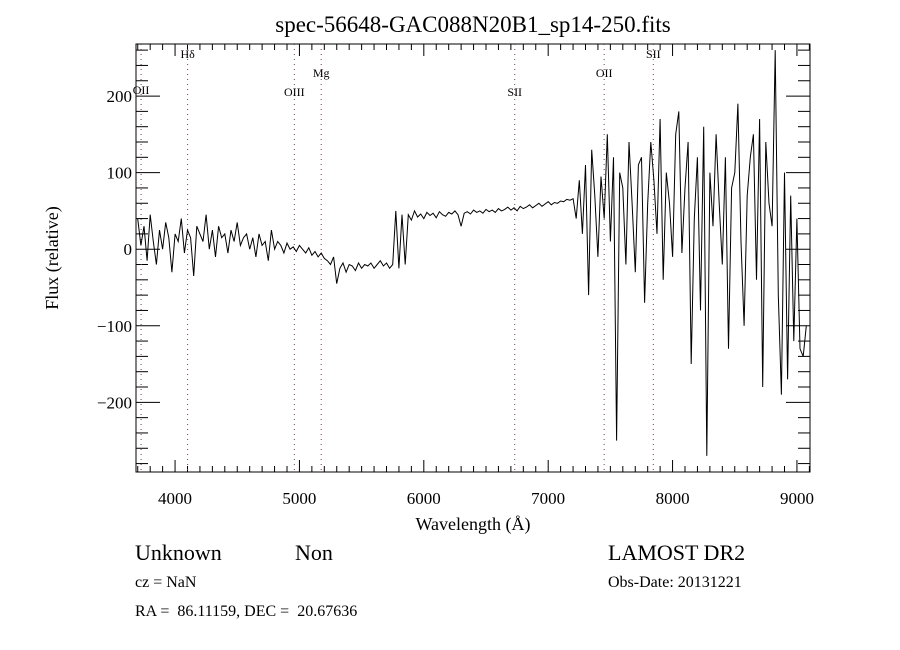 Image resolution: width=900 pixels, height=650 pixels. I want to click on line-marker-label: OIII, so click(294, 92).